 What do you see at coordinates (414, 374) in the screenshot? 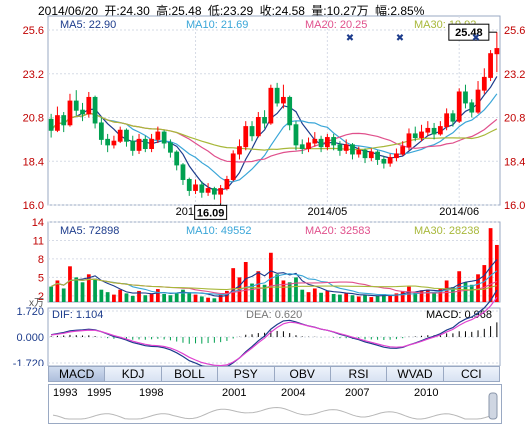
I see `tab-wvad: WVAD` at bounding box center [414, 374].